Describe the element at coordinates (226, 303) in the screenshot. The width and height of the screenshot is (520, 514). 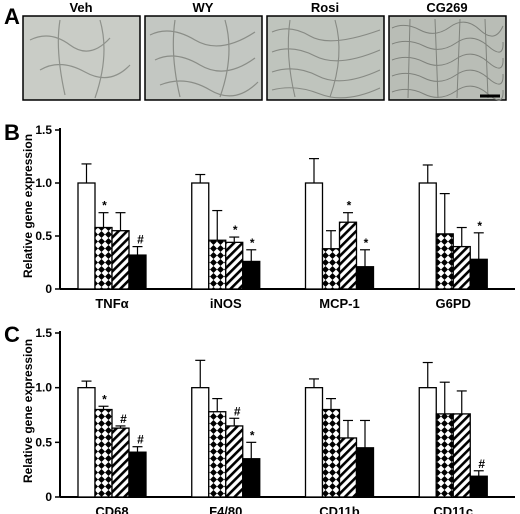
I see `x-tick-label-inos: iNOS` at that location.